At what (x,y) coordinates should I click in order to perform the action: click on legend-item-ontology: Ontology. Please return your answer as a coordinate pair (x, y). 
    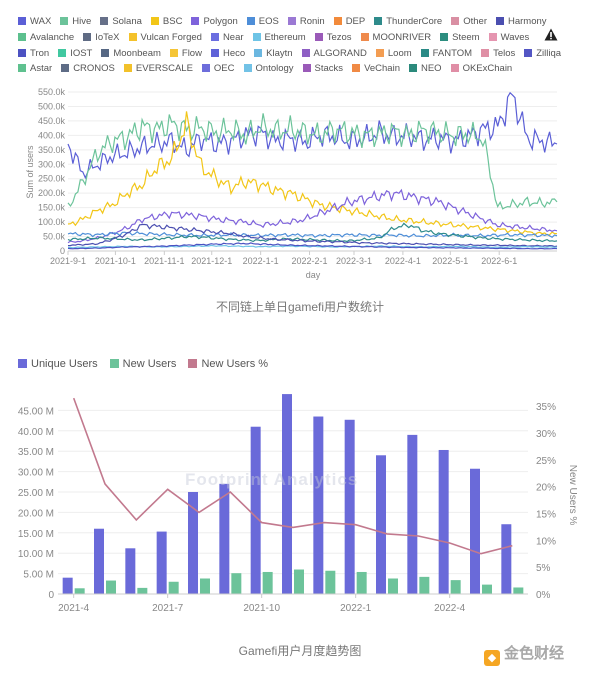
    Looking at the image, I should click on (268, 69).